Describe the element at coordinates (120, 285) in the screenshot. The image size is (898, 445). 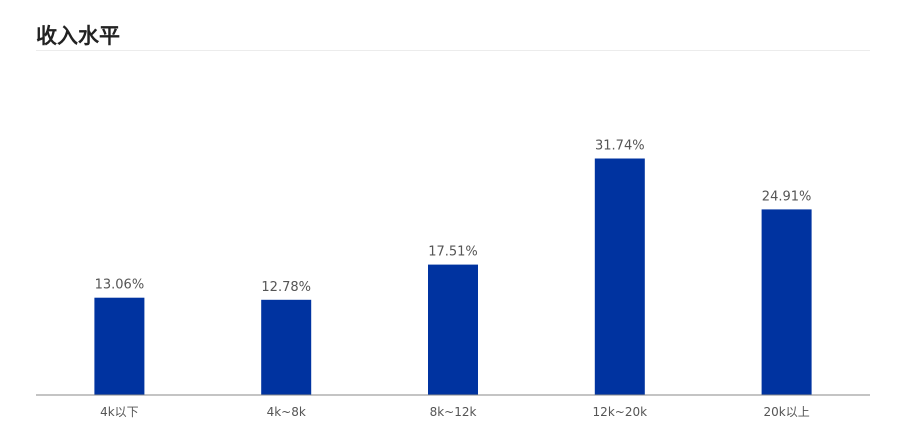
I see `data-label-0: 13.06%` at that location.